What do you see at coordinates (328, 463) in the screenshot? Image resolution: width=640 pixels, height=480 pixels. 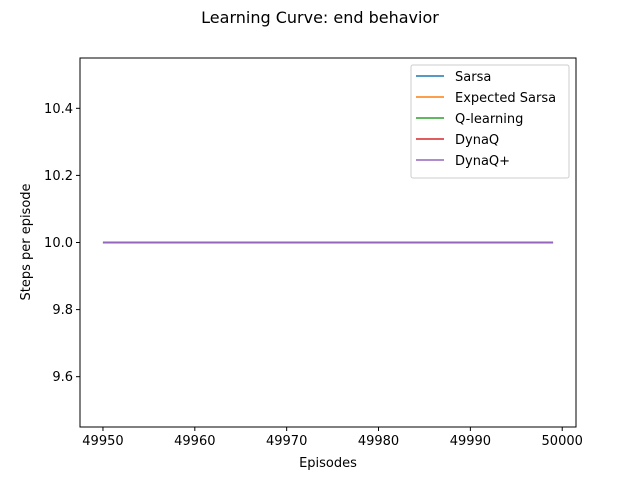 I see `x-axis-label: Episodes` at bounding box center [328, 463].